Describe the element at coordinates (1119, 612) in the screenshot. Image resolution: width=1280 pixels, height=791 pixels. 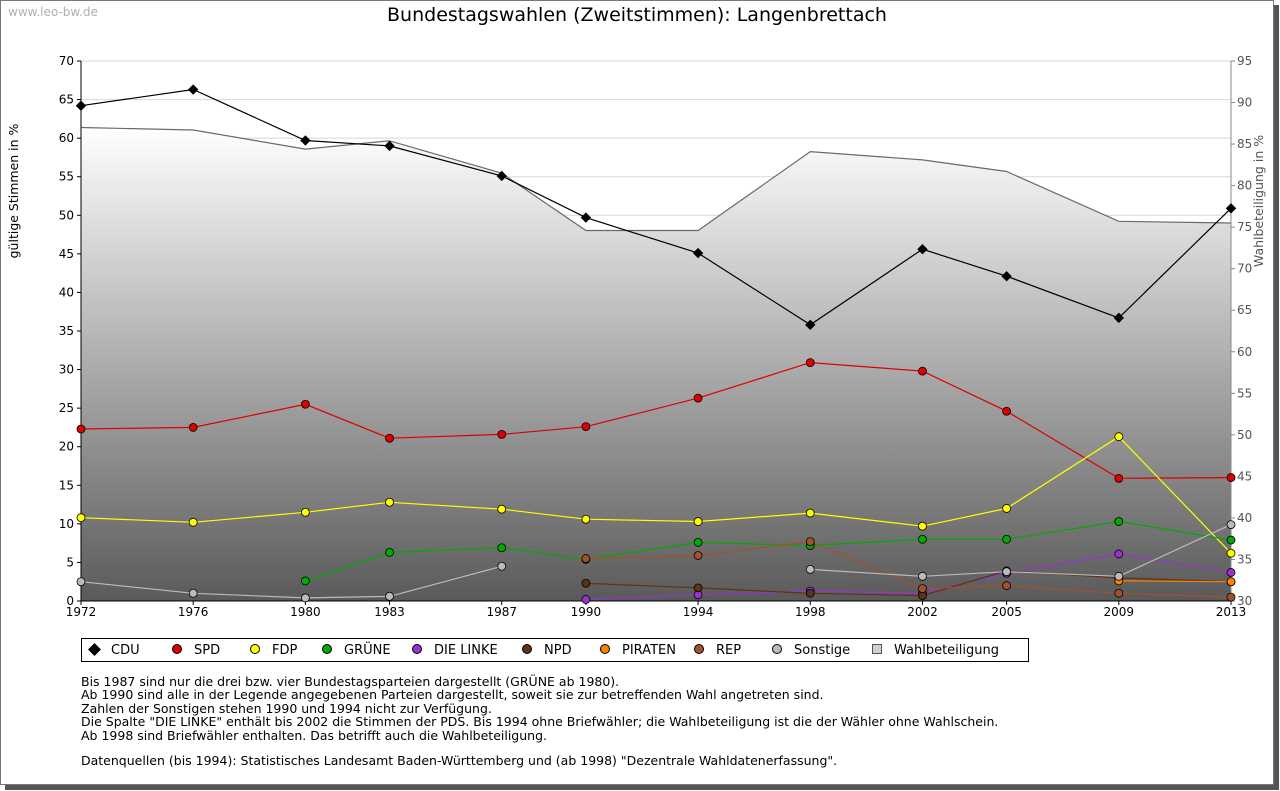
I see `x-tick-label: 2009` at that location.